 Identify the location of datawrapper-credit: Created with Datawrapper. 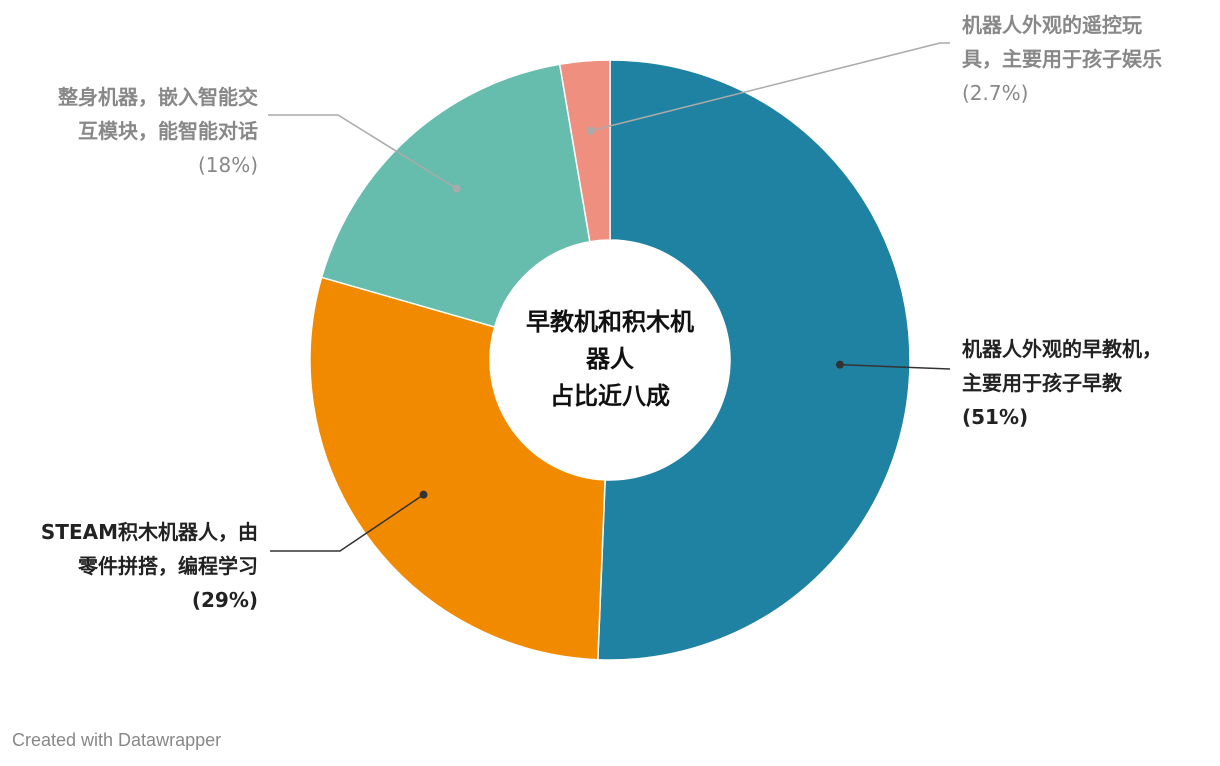
(117, 740).